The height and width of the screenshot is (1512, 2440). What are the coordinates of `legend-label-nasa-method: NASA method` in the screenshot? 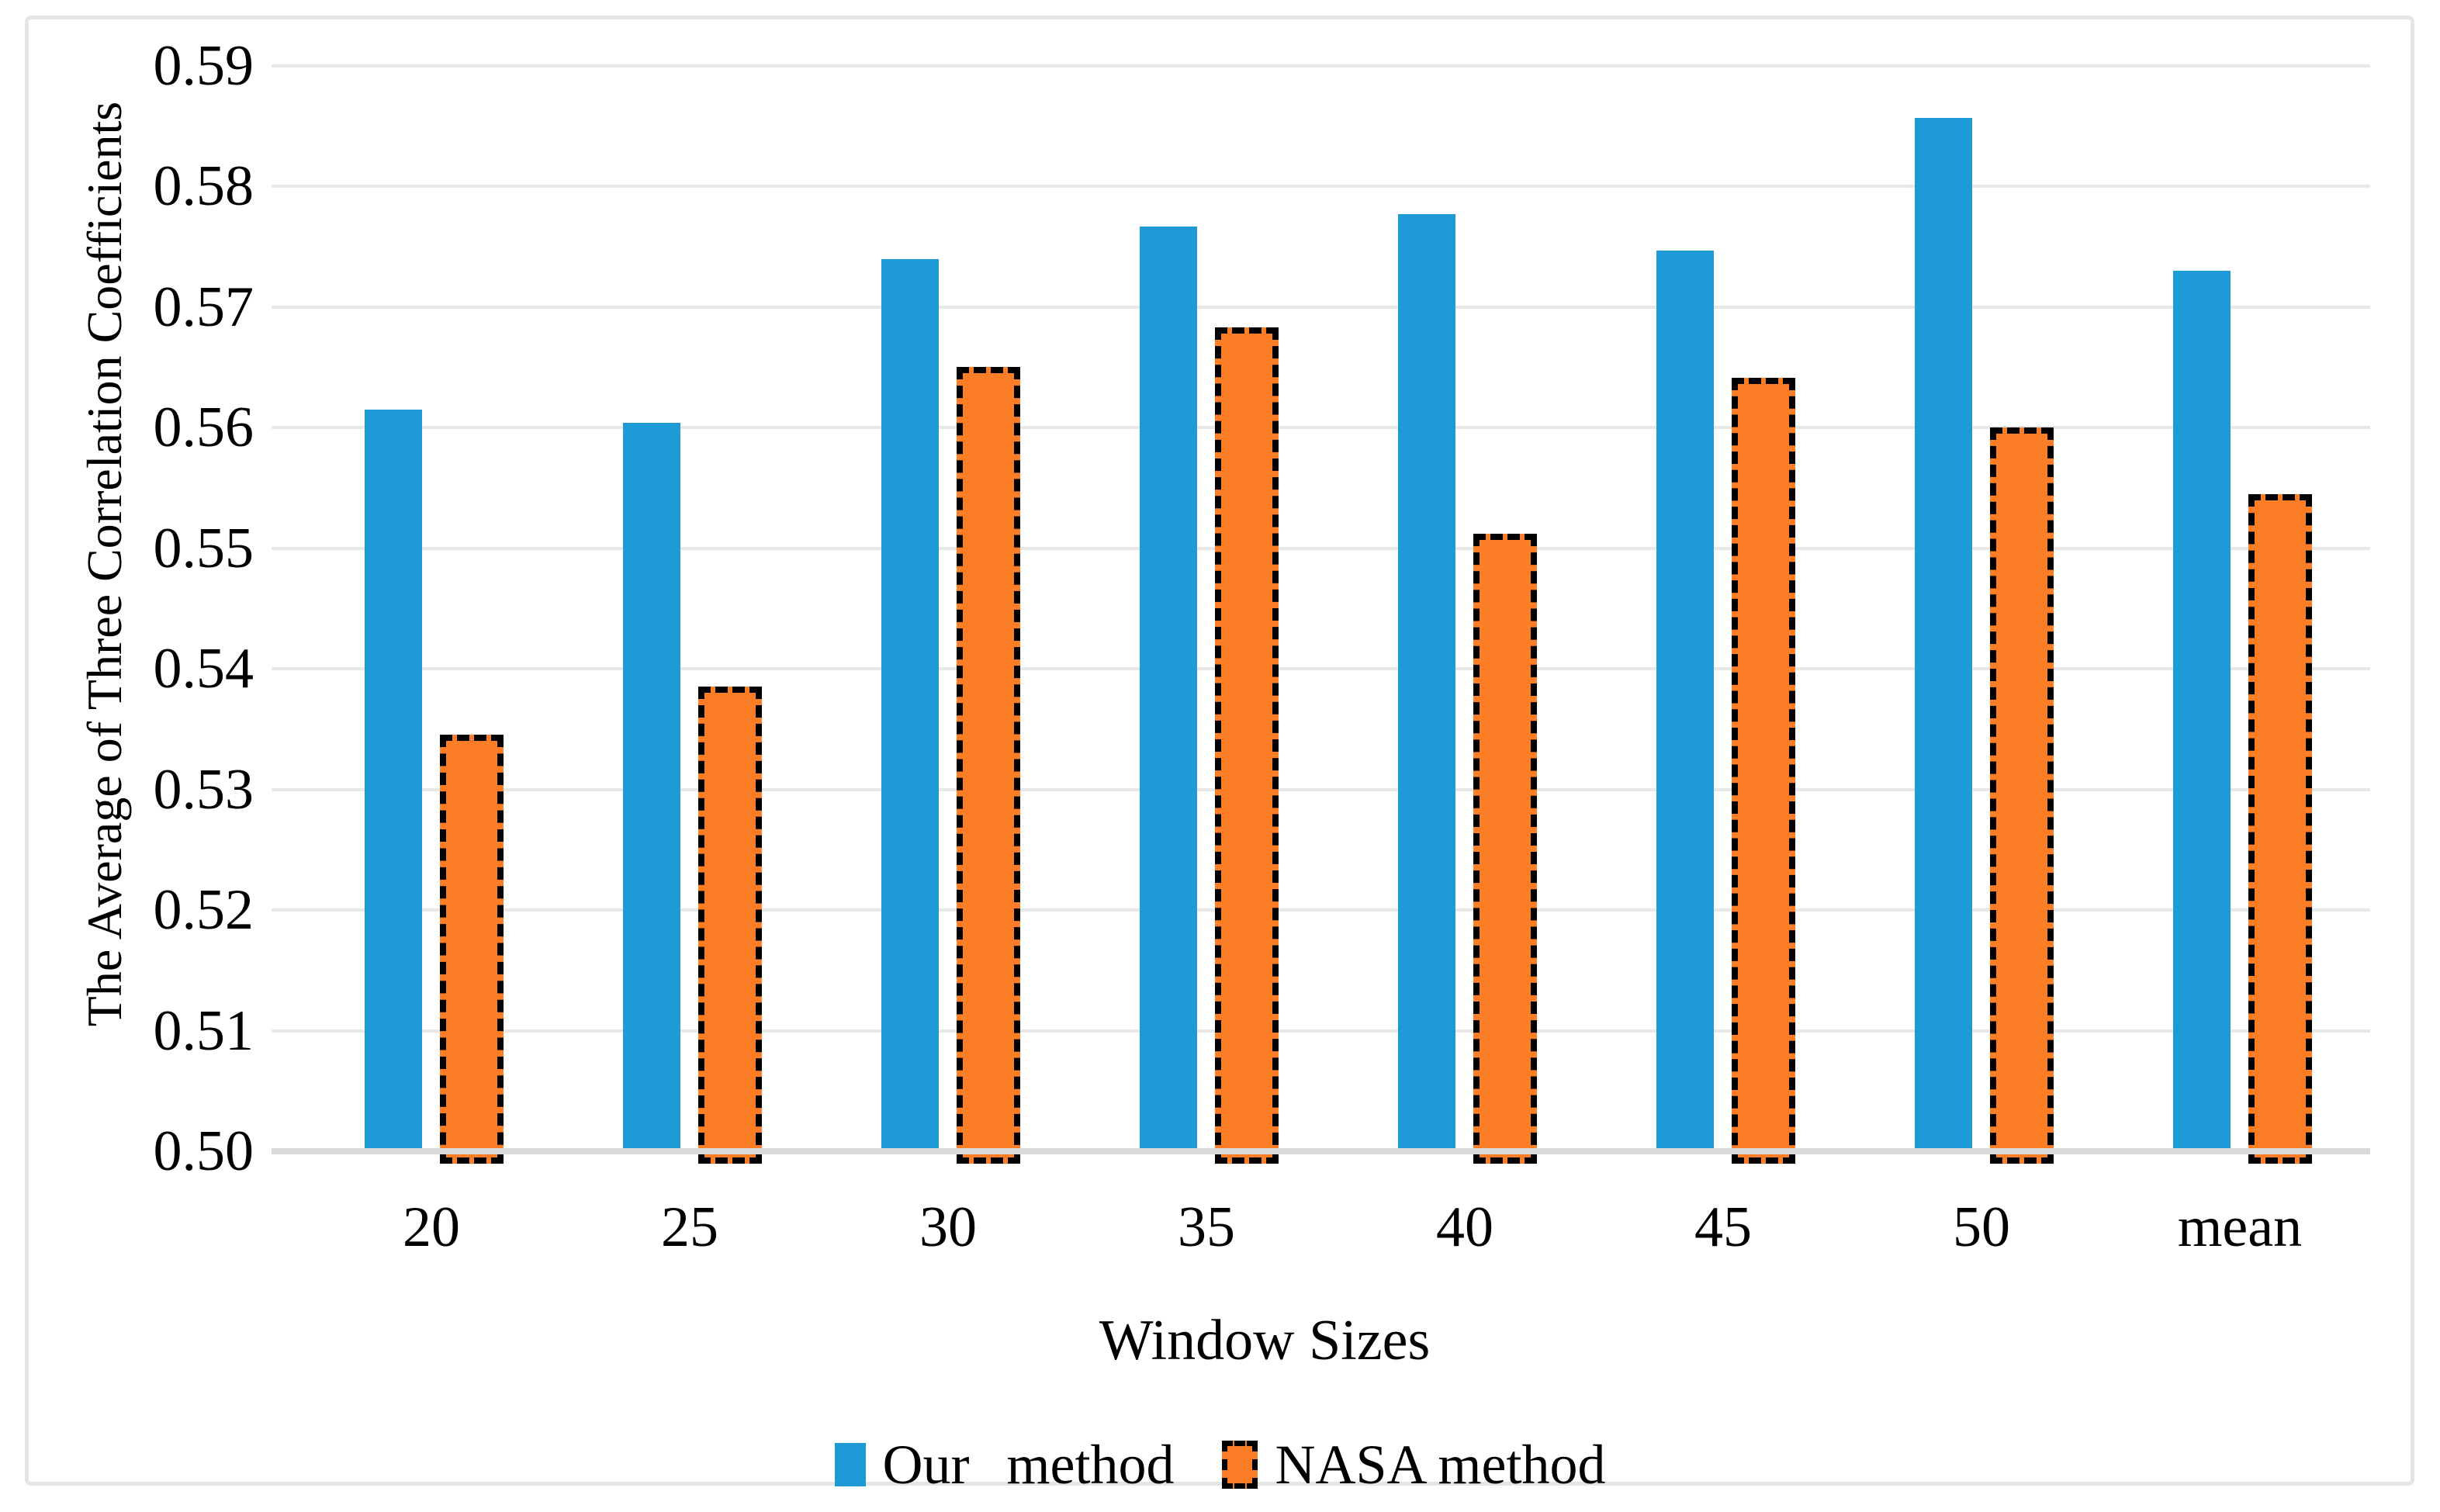 It's located at (1440, 1465).